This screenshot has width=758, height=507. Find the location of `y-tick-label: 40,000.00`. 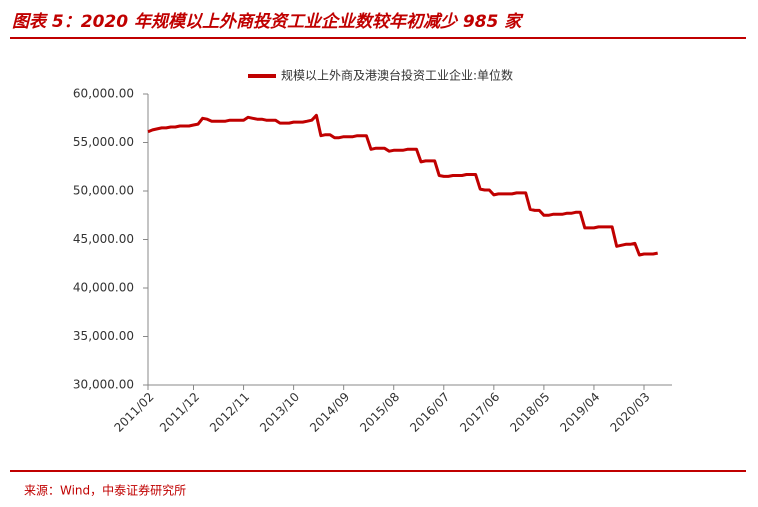

y-tick-label: 40,000.00 is located at coordinates (103, 288).